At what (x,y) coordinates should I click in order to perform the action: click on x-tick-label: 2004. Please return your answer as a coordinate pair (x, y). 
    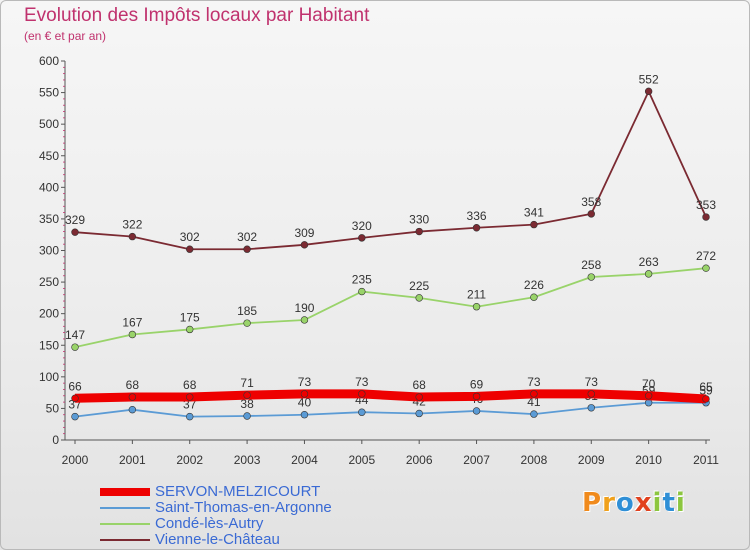
    Looking at the image, I should click on (304, 460).